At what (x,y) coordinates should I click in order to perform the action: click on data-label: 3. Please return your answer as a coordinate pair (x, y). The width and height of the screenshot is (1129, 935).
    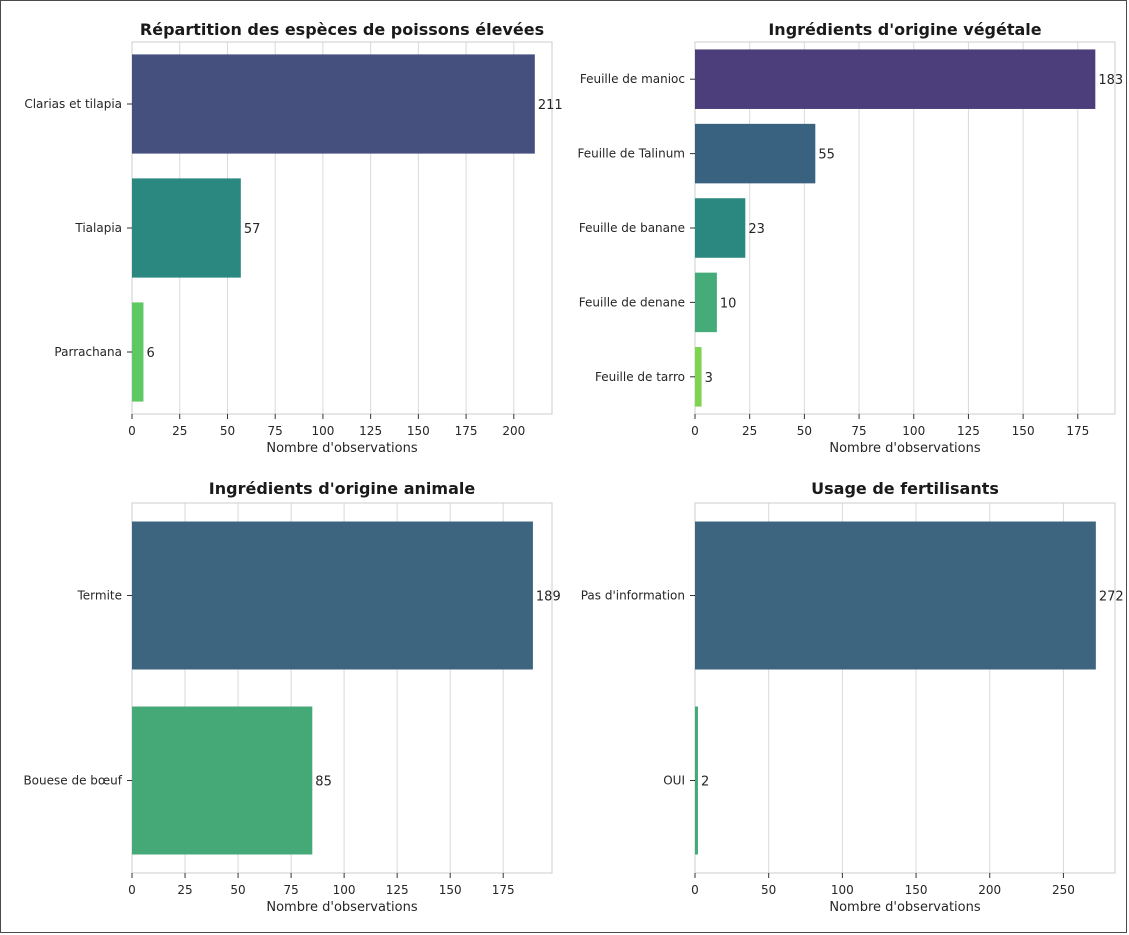
    Looking at the image, I should click on (709, 378).